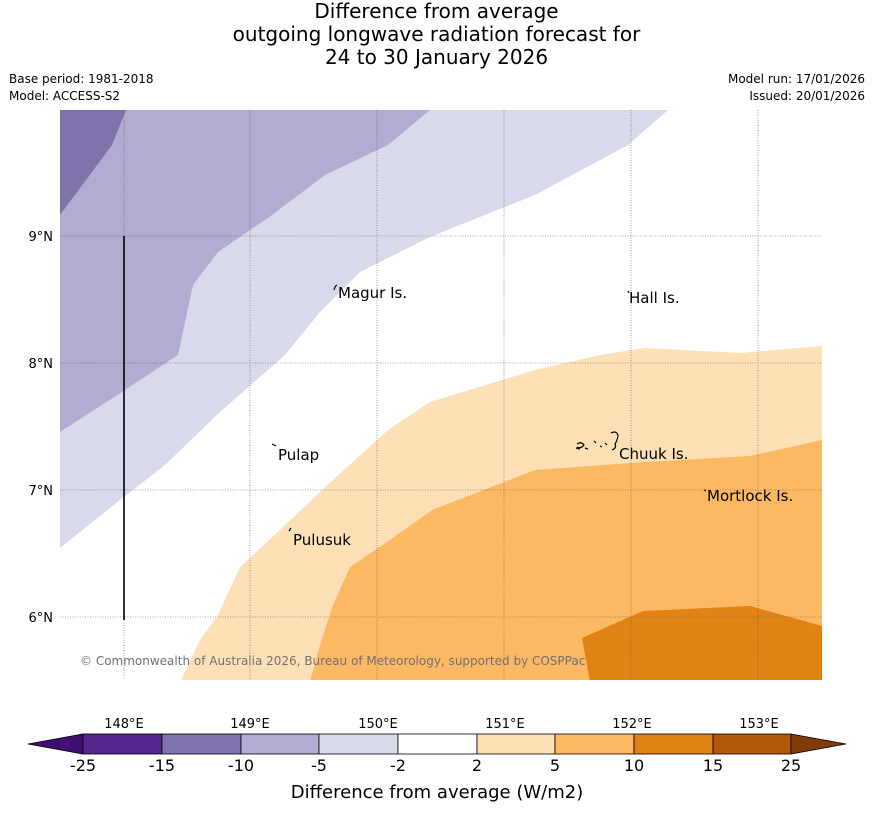  Describe the element at coordinates (437, 792) in the screenshot. I see `colorbar-label: Difference from average (W/m2)` at that location.